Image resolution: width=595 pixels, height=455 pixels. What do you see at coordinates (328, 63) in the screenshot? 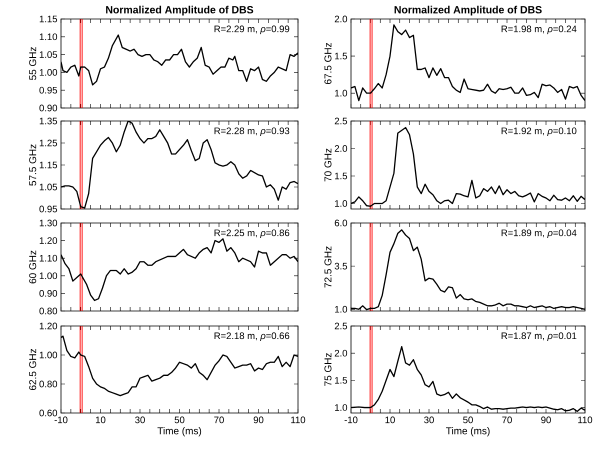
I see `y-axis-title: 67.5 GHz` at bounding box center [328, 63].